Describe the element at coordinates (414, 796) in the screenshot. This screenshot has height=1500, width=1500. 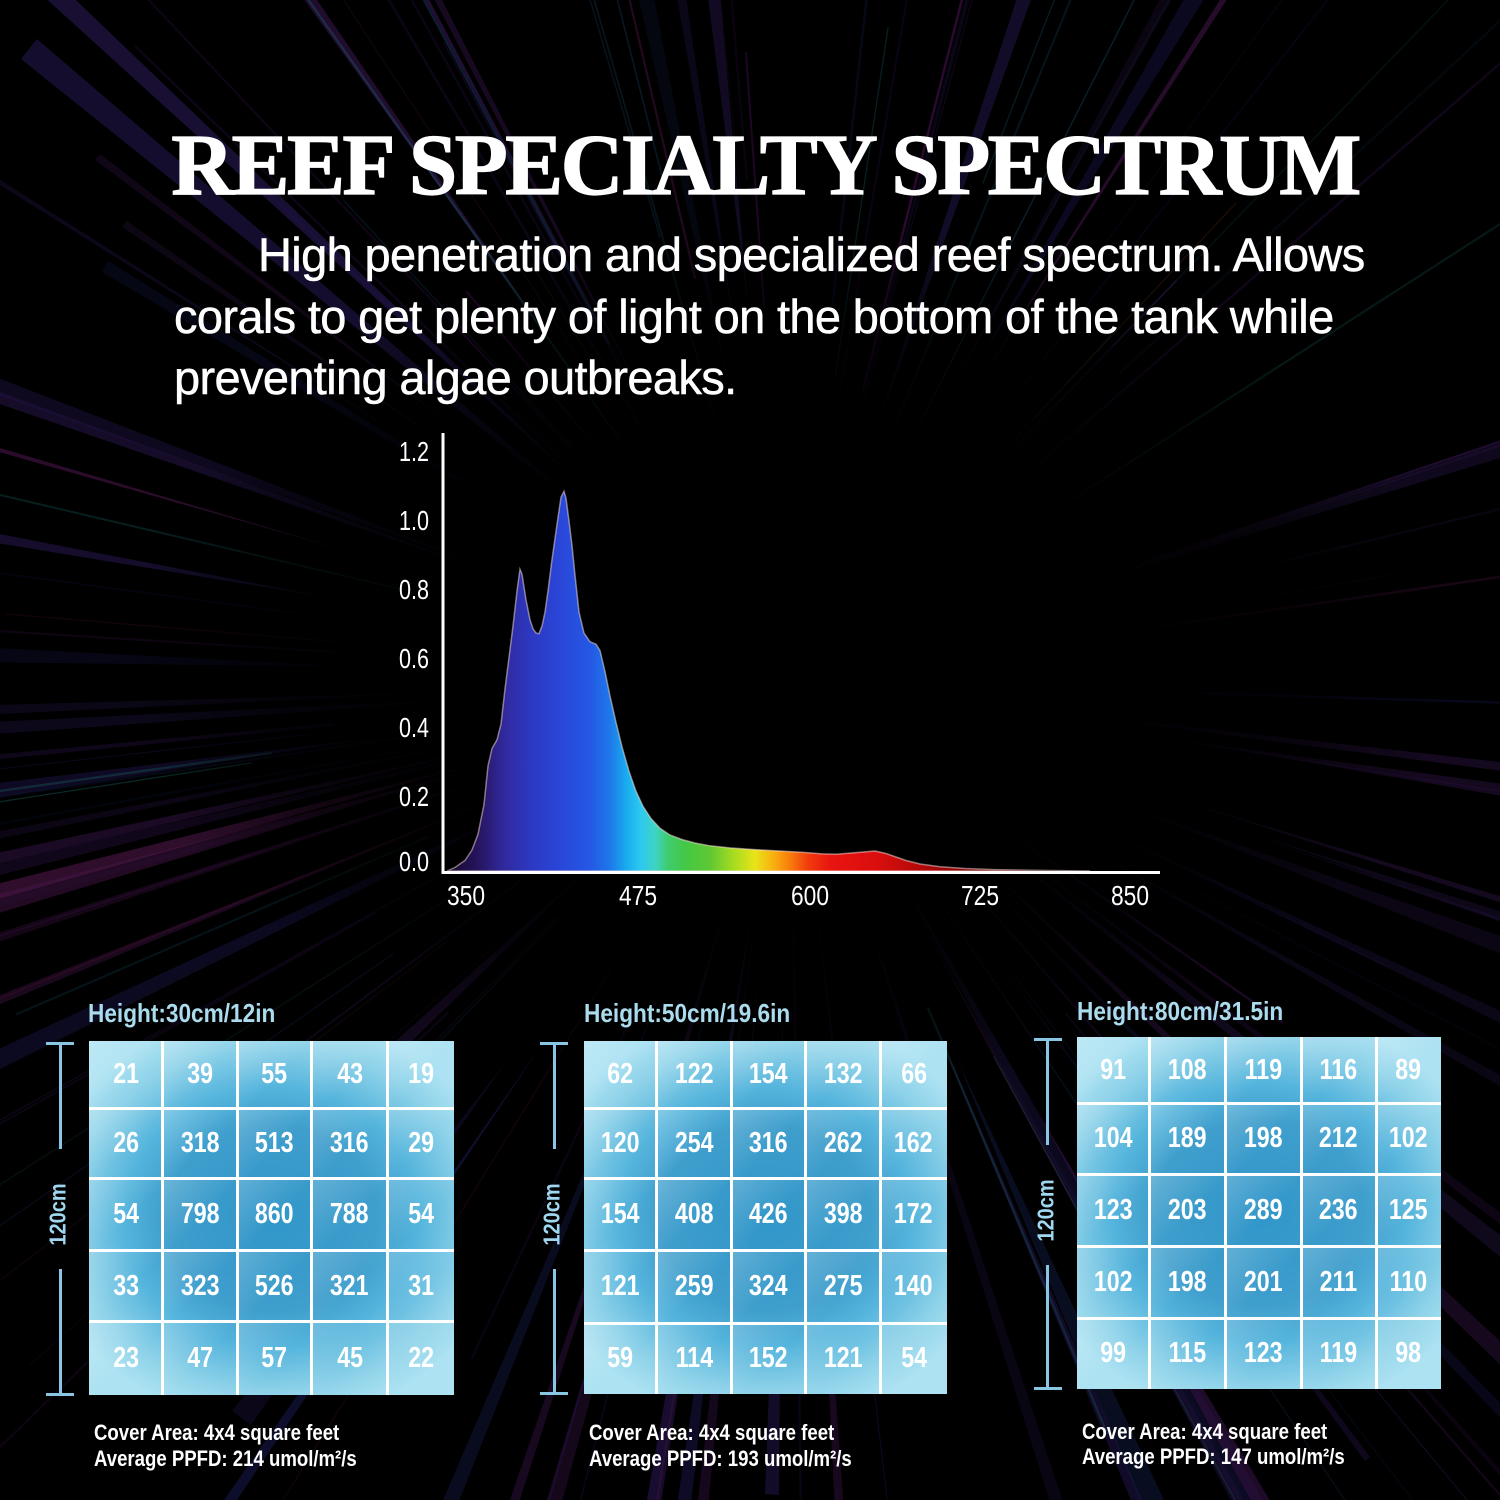
I see `svg-text: 0.2` at that location.